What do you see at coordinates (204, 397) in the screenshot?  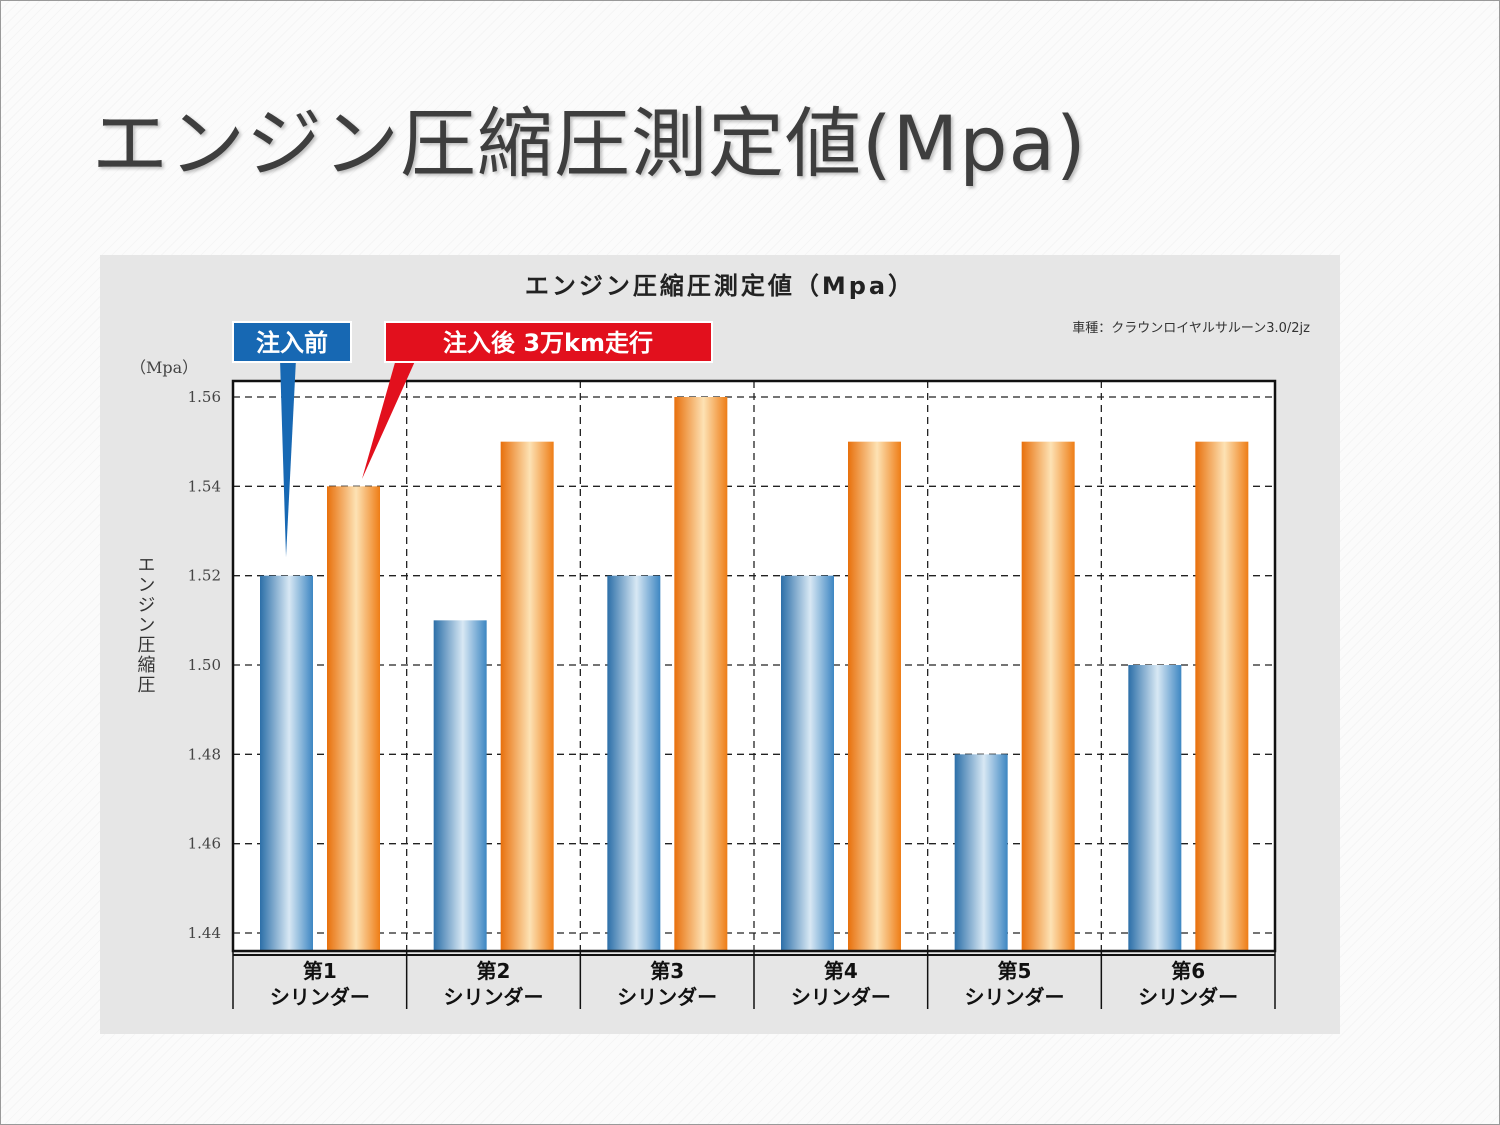 I see `y-tick-label: 1.56` at bounding box center [204, 397].